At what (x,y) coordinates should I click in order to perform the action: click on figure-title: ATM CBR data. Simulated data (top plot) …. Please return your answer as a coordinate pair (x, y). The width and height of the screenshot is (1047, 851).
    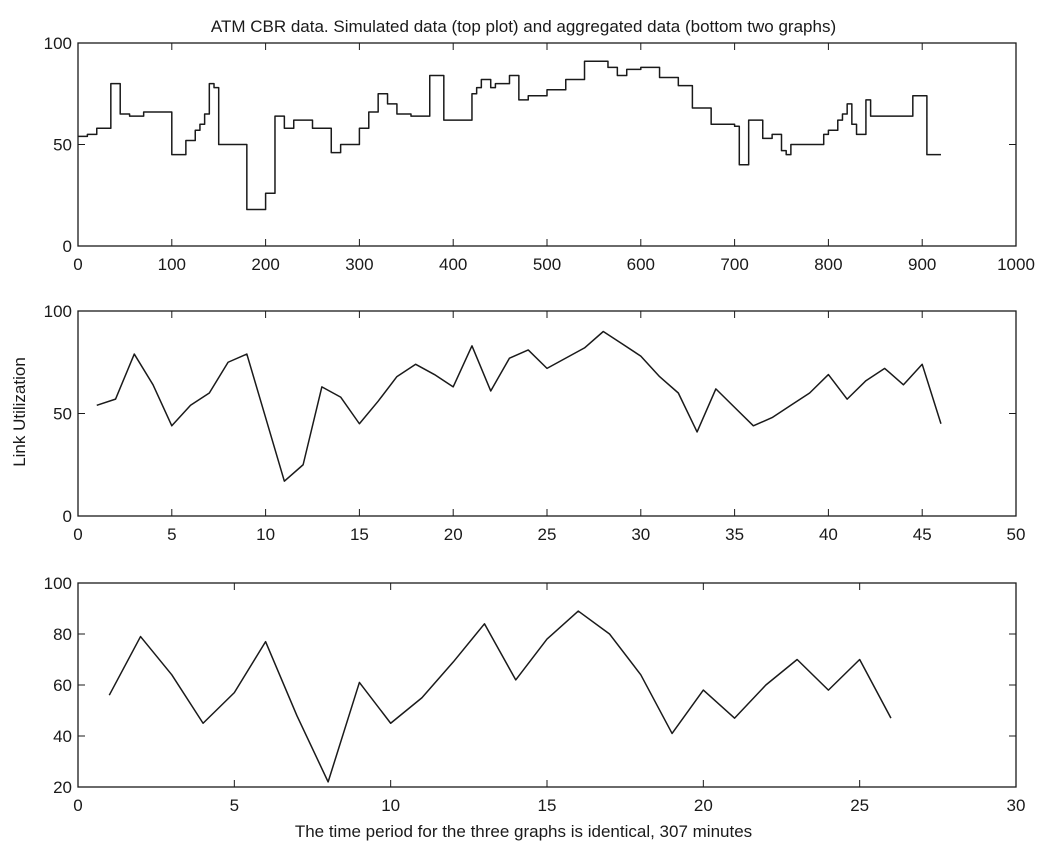
    Looking at the image, I should click on (523, 26).